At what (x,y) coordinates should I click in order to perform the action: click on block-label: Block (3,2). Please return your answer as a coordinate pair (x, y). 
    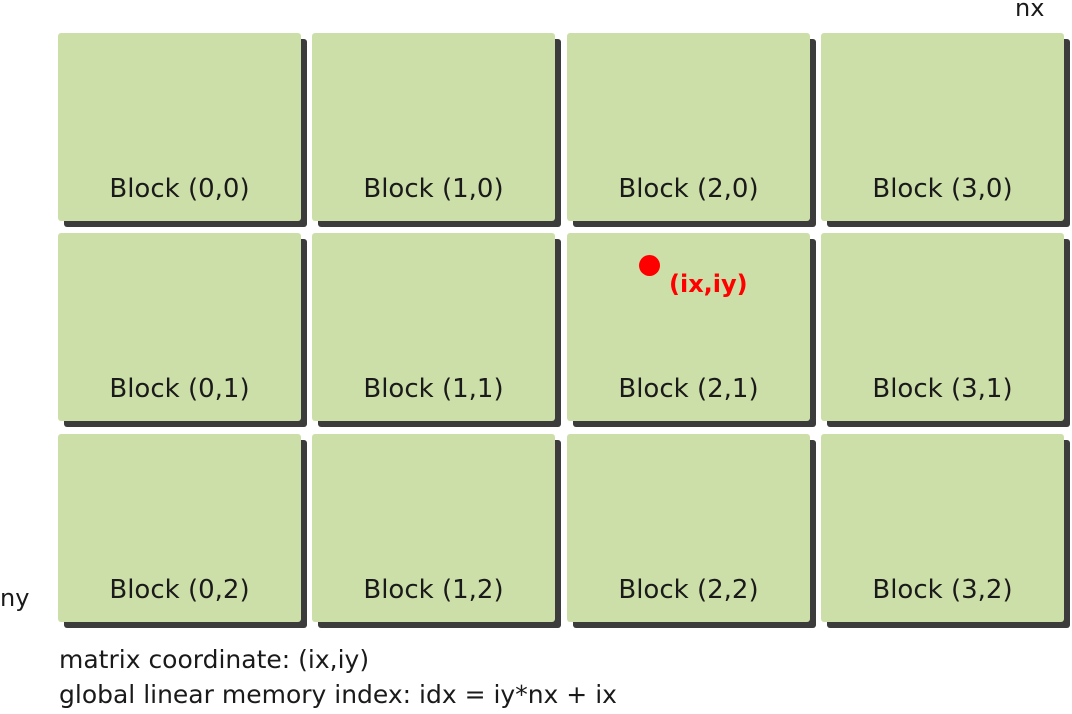
    Looking at the image, I should click on (942, 590).